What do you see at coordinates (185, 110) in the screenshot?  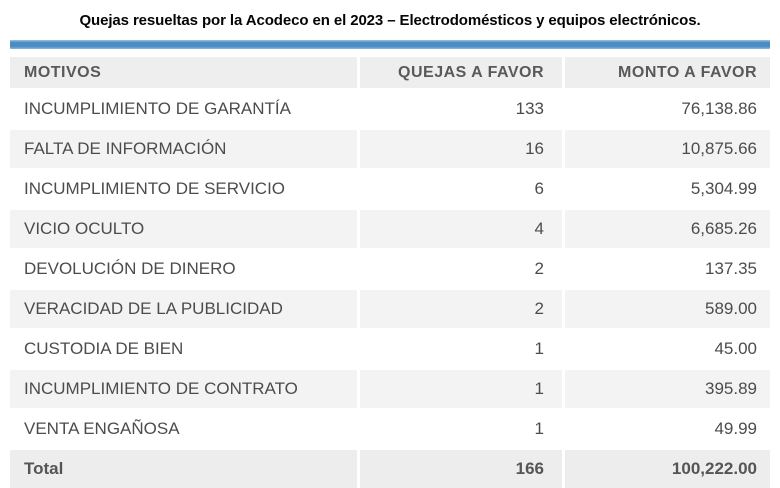 I see `motivo-cell: INCUMPLIMIENTO DE GARANTÍA` at bounding box center [185, 110].